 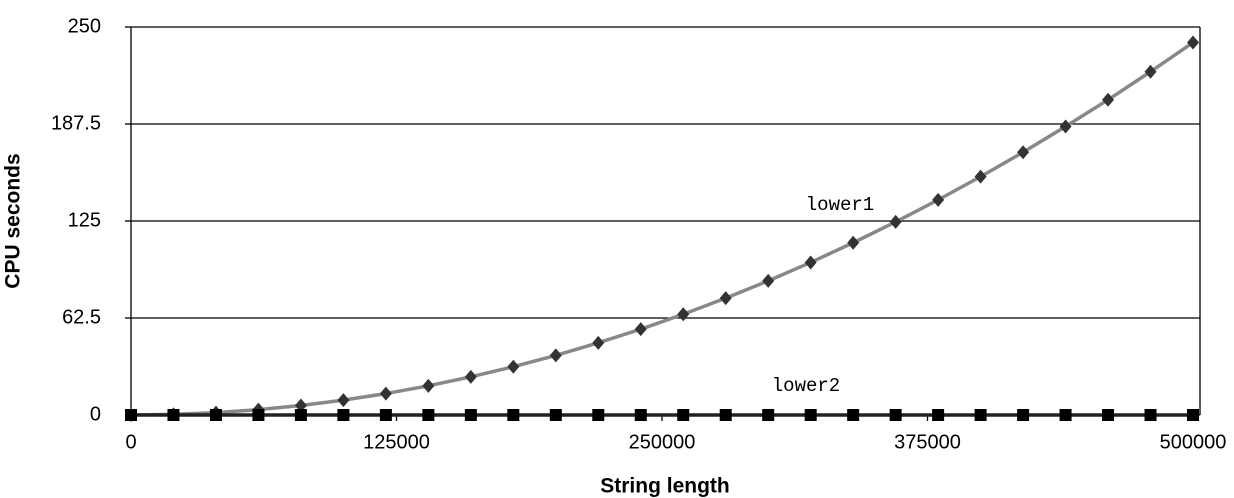 What do you see at coordinates (662, 442) in the screenshot?
I see `x-tick-label: 250000` at bounding box center [662, 442].